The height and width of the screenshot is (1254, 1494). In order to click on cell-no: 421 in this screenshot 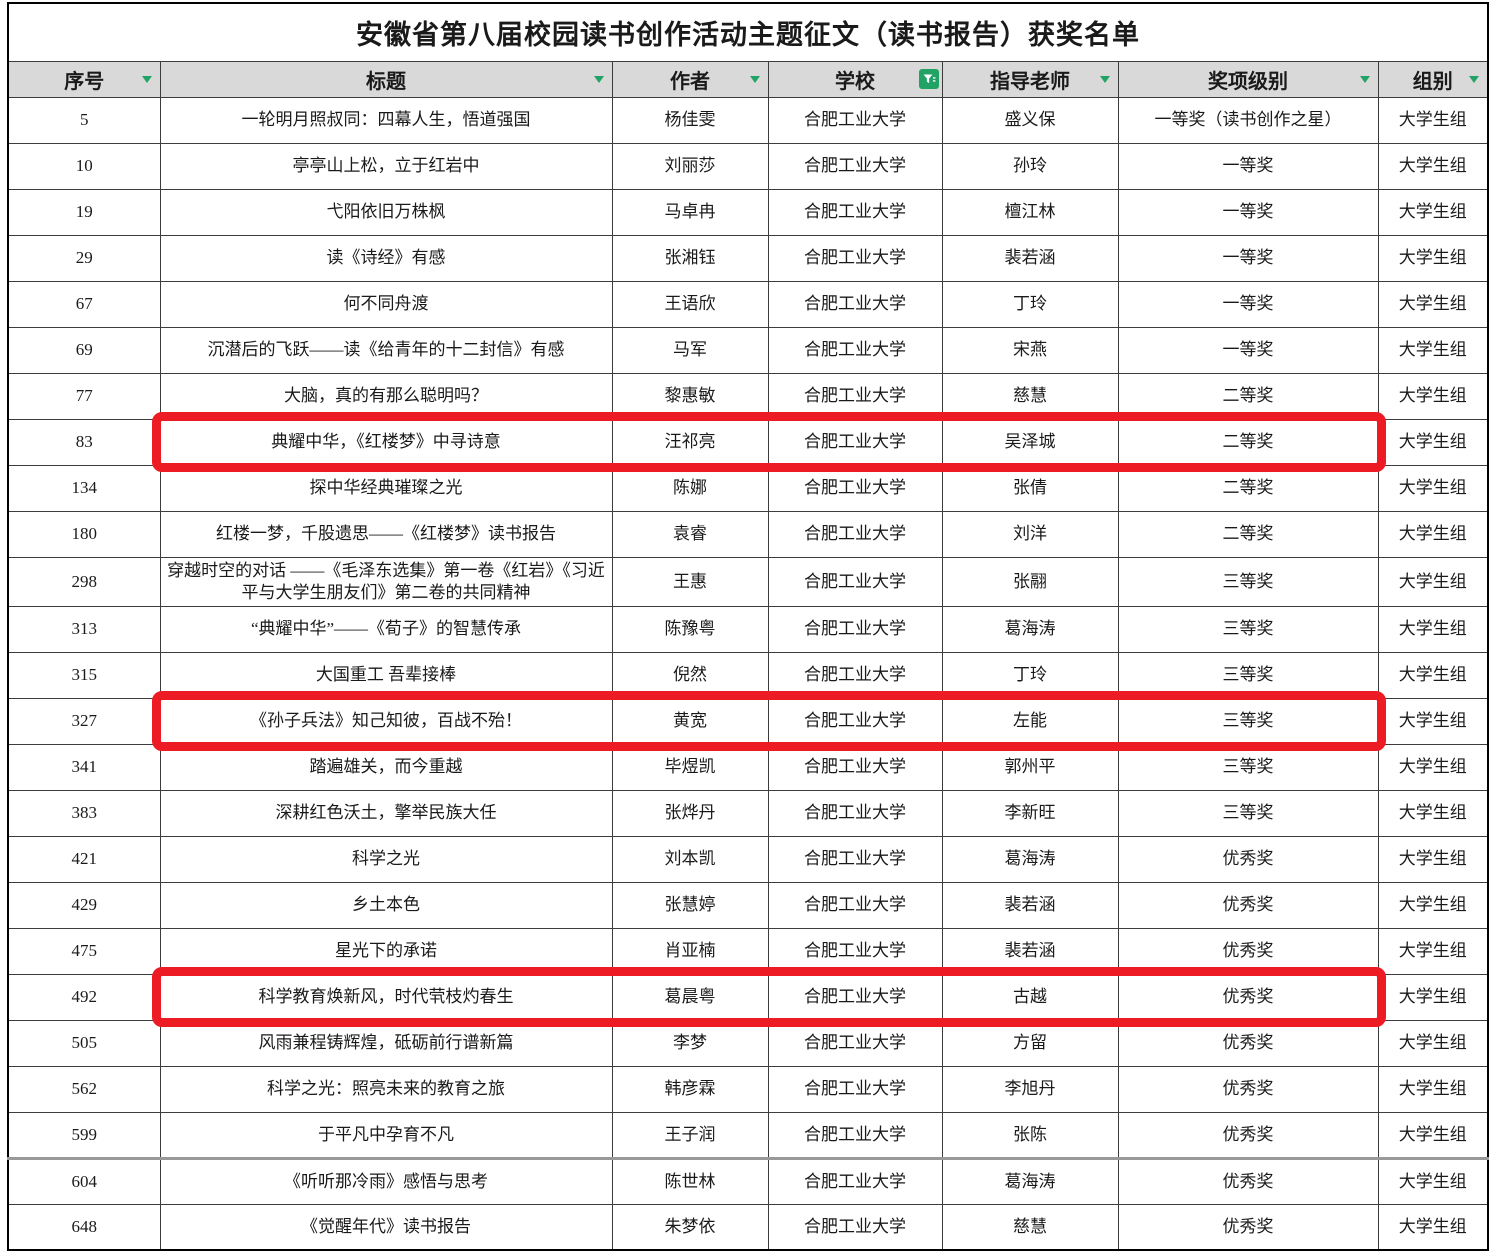, I will do `click(84, 859)`.